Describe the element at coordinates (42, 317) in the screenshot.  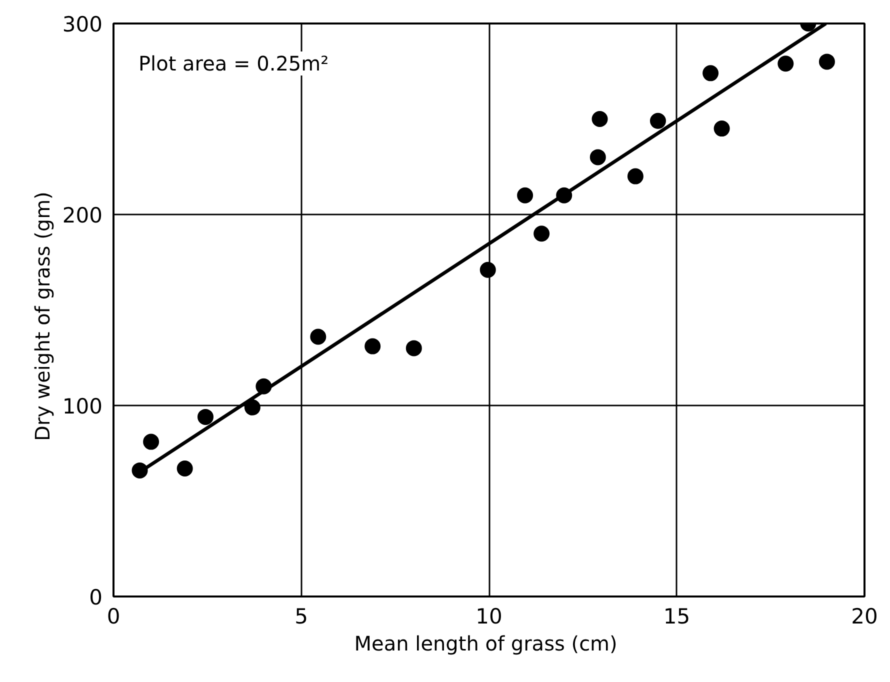
I see `y-axis-title: Dry weight of grass (gm)` at that location.